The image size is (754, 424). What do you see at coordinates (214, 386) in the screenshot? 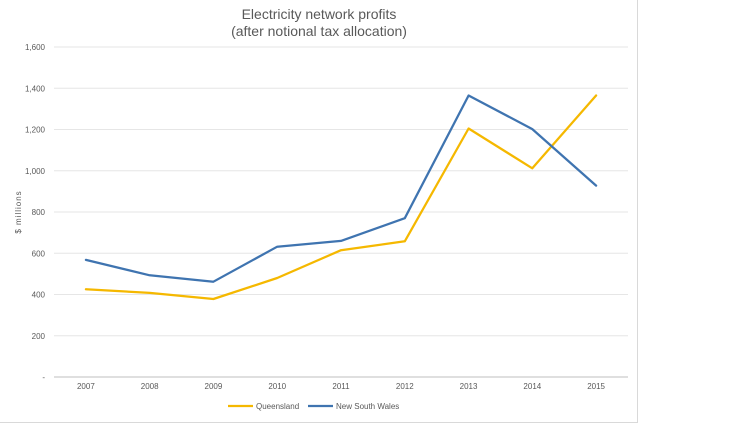
I see `x-tick-label: 2009` at bounding box center [214, 386].